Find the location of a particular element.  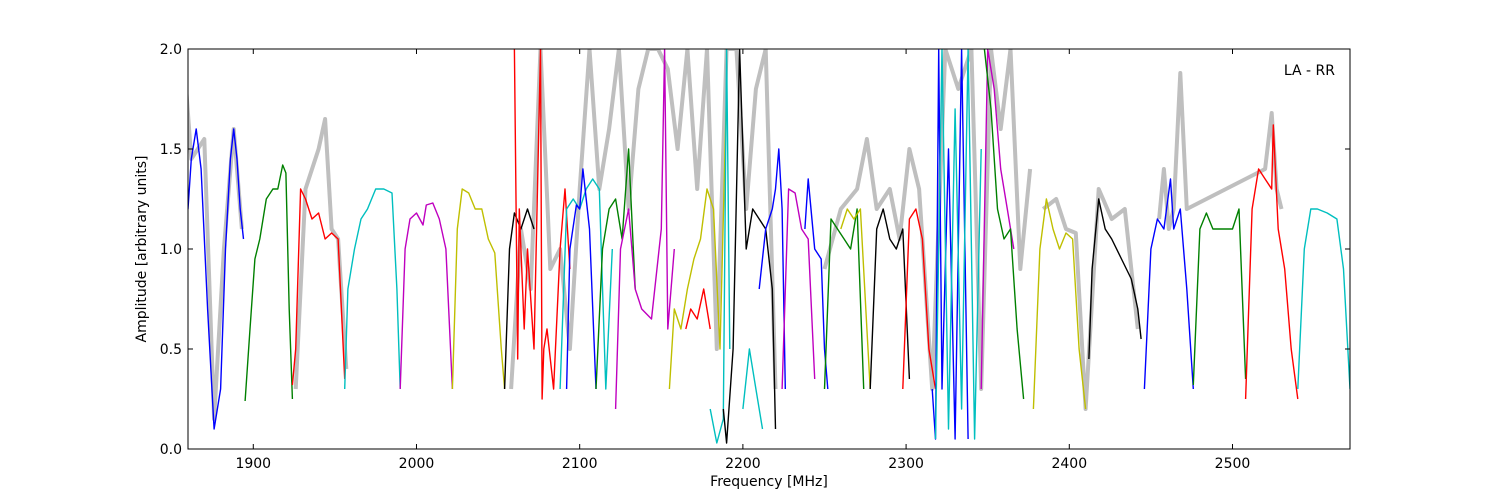

x-tick-label: 1900 is located at coordinates (253, 464).